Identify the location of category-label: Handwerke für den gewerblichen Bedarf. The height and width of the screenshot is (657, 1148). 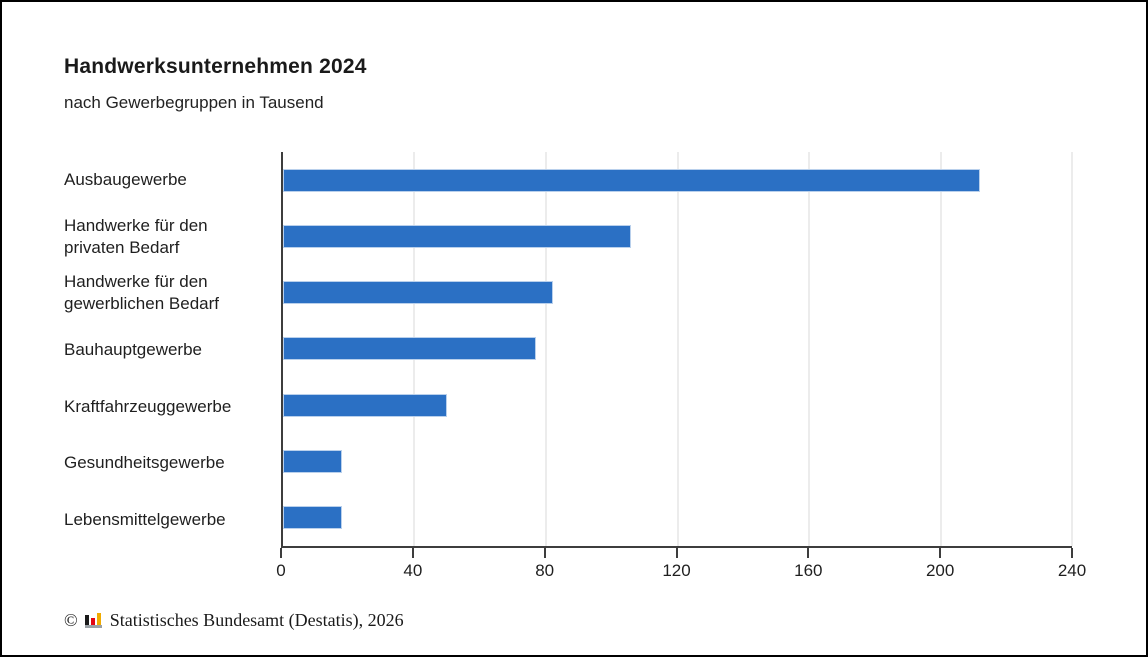
(141, 293).